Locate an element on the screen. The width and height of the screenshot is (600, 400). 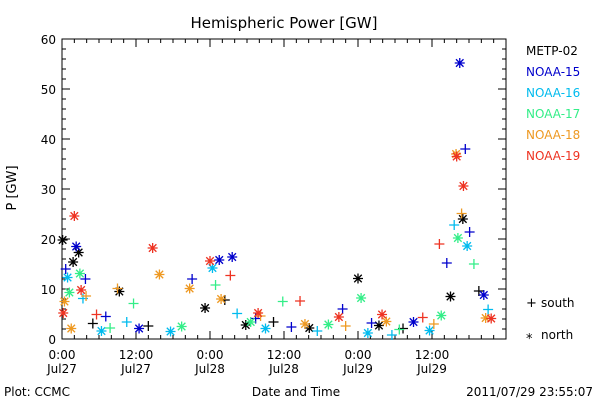
legend-entry-noaa-18: NOAA-18 is located at coordinates (553, 135).